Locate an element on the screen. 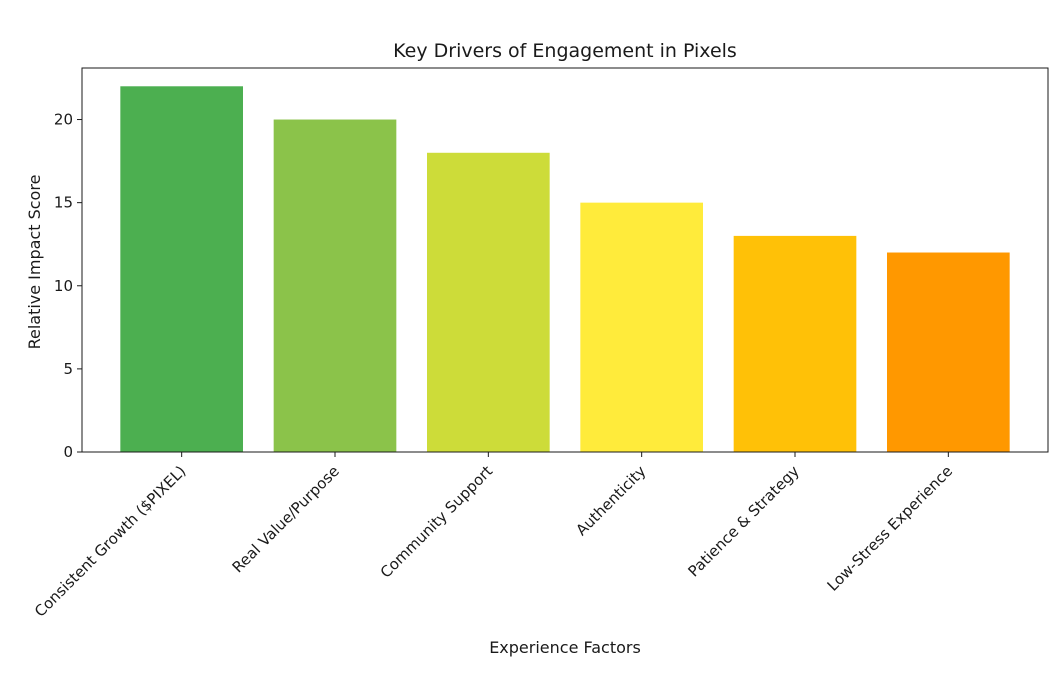 Image resolution: width=1062 pixels, height=675 pixels. y-tick-label: 20 is located at coordinates (63, 120).